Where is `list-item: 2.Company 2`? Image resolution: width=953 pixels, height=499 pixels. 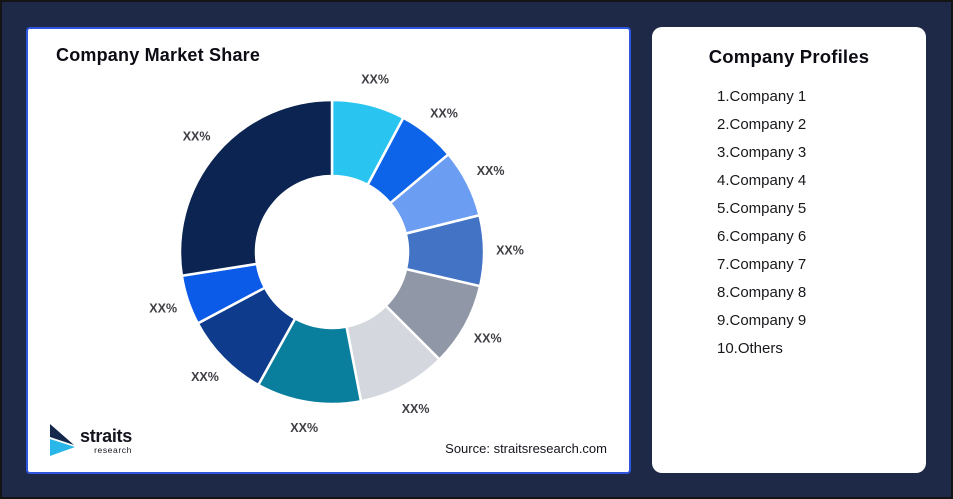 list-item: 2.Company 2 is located at coordinates (762, 124).